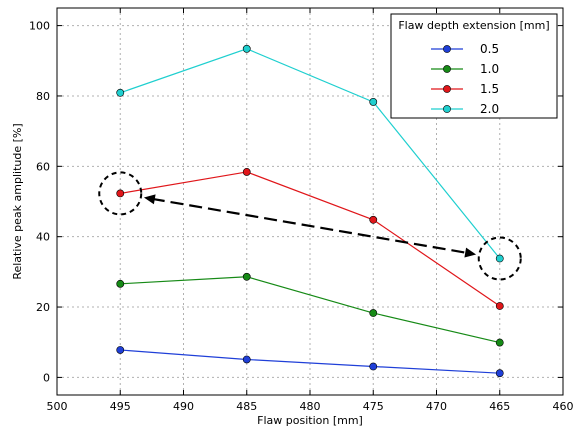  I want to click on x-tick-label: 465, so click(499, 406).